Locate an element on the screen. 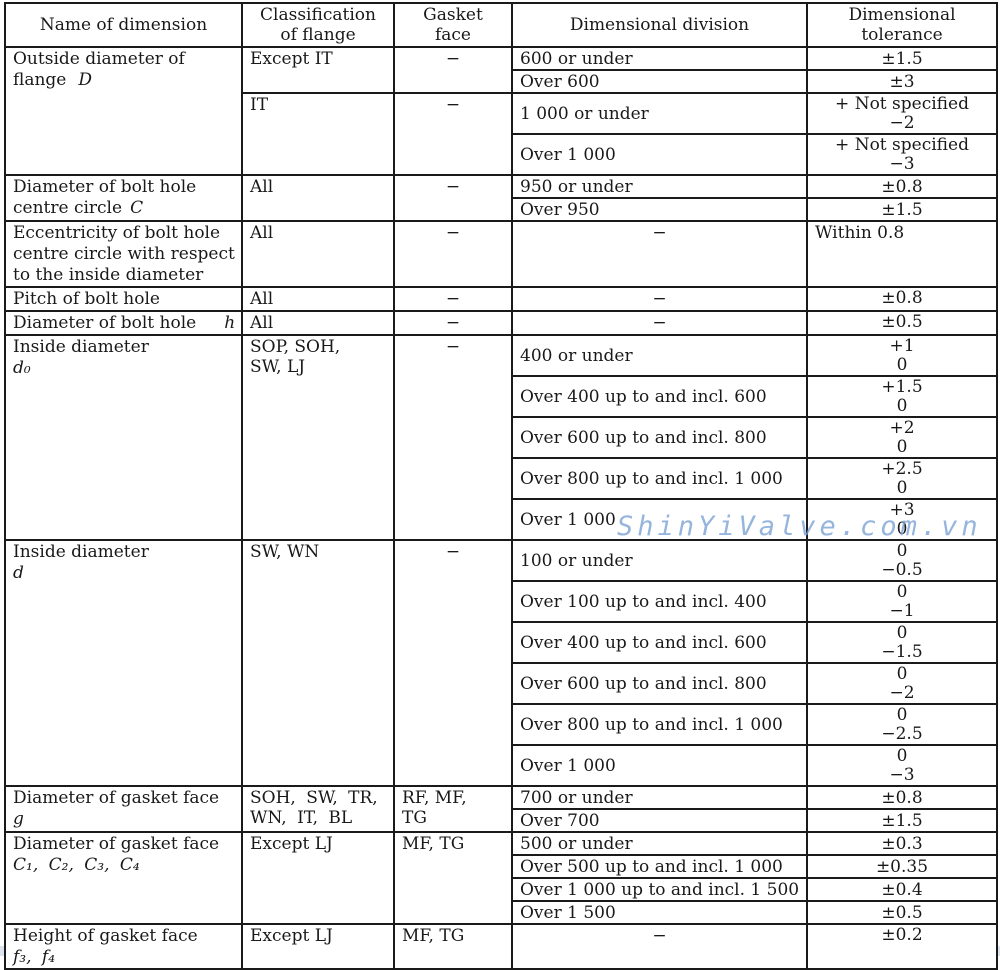 The height and width of the screenshot is (970, 1000). table-row: Over 600 ±3 is located at coordinates (501, 81).